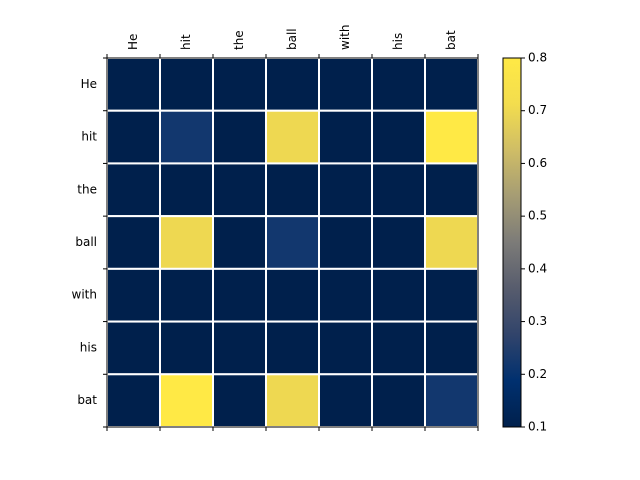 The width and height of the screenshot is (640, 480). What do you see at coordinates (537, 216) in the screenshot?
I see `colorbar-tick-label: 0.5` at bounding box center [537, 216].